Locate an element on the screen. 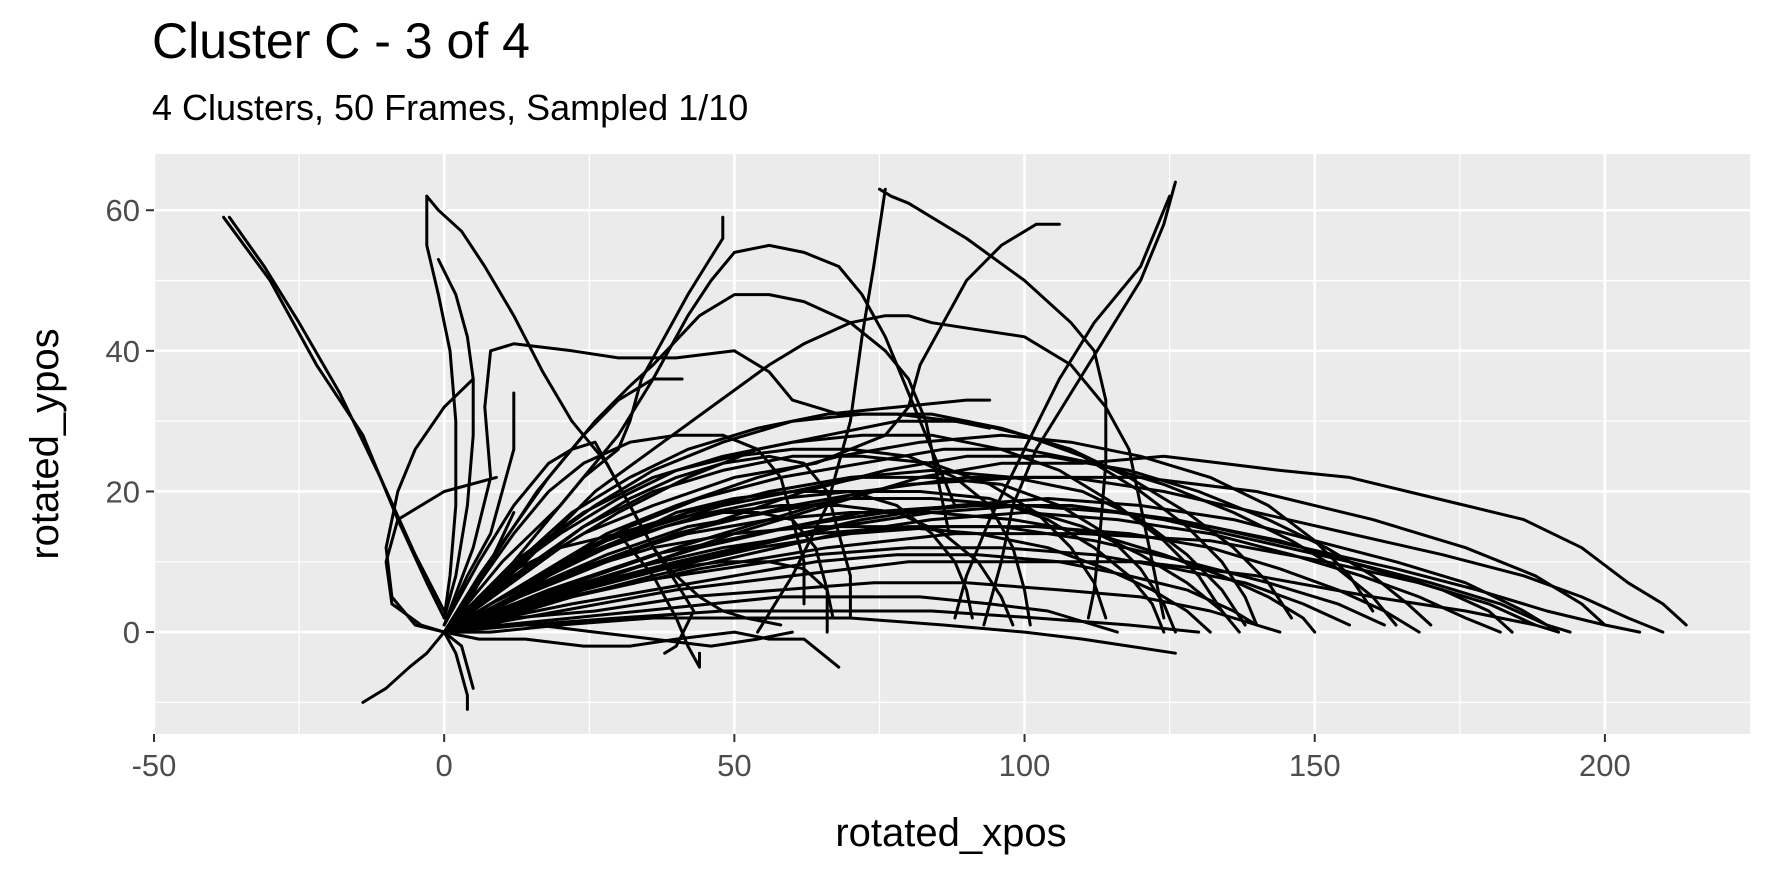 The image size is (1765, 878). x-tick-label: 150 is located at coordinates (1315, 765).